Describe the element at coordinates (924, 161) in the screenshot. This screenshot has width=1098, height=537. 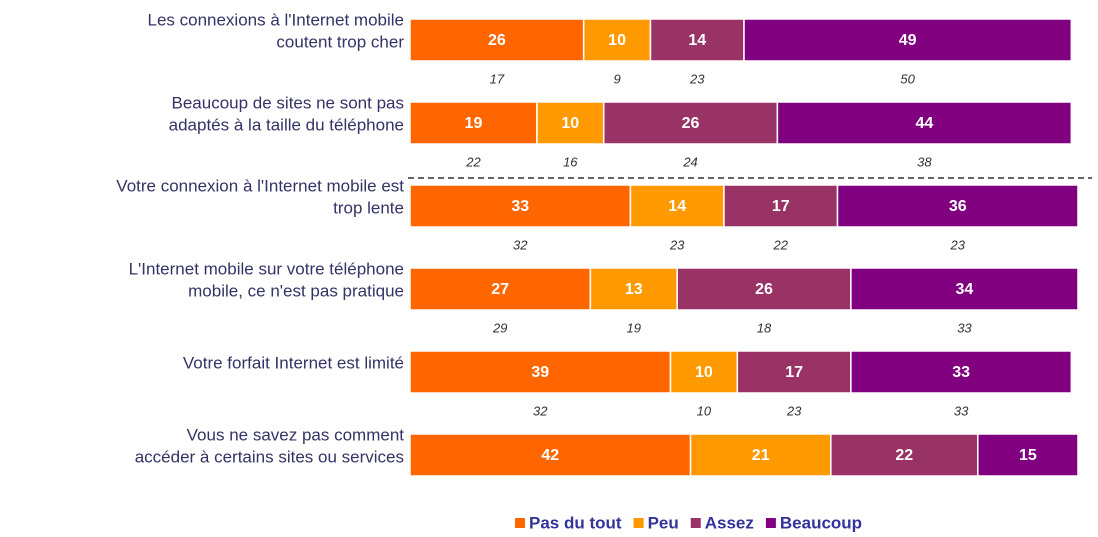
I see `previous-value: 38` at that location.